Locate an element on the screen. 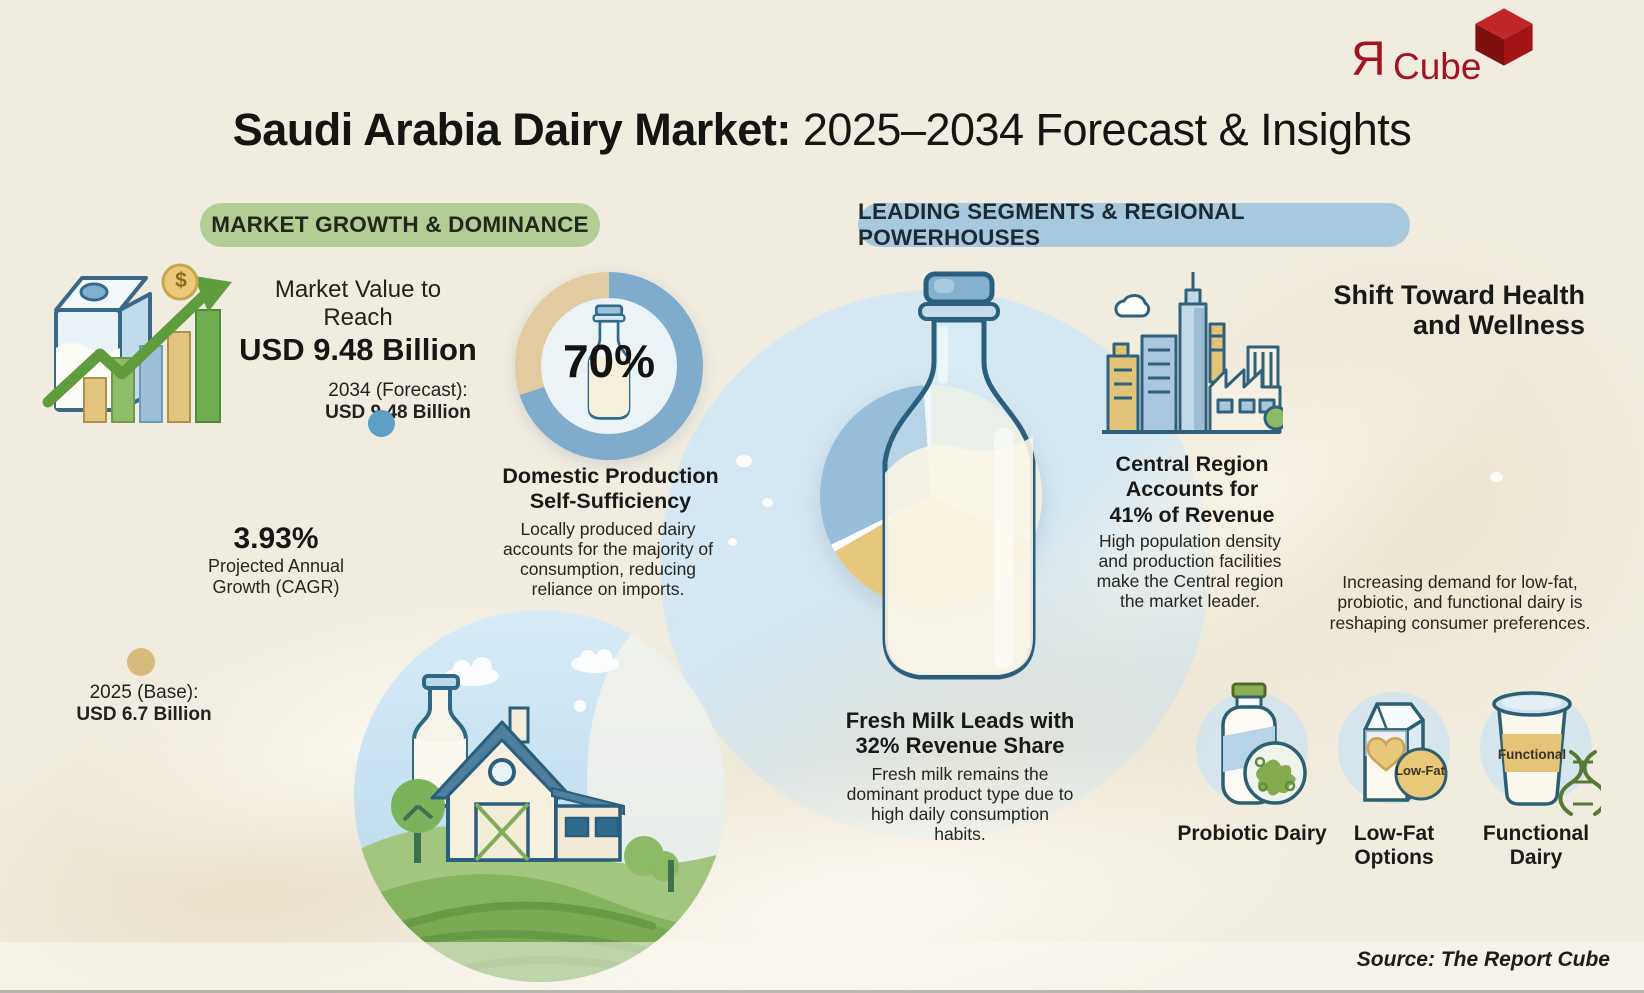 The height and width of the screenshot is (993, 1644). forecast-label: 2034 (Forecast): is located at coordinates (398, 390).